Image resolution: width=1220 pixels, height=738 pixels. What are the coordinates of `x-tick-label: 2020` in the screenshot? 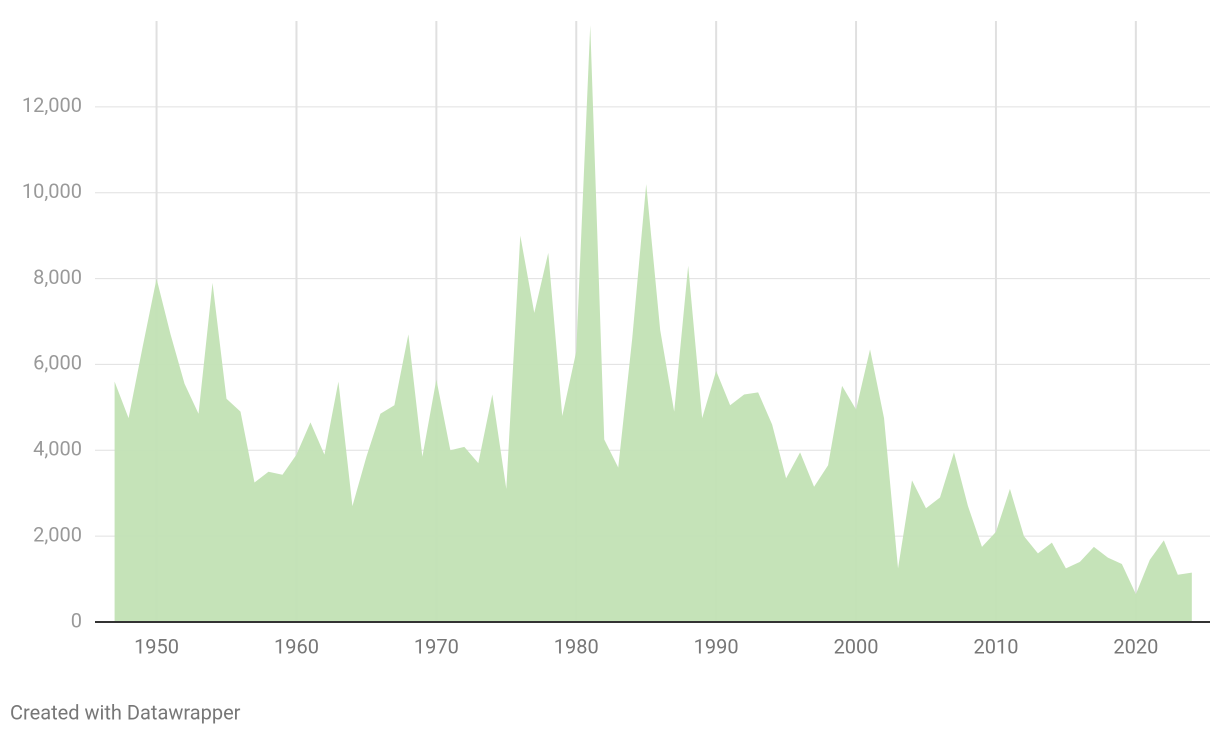 It's located at (1135, 646).